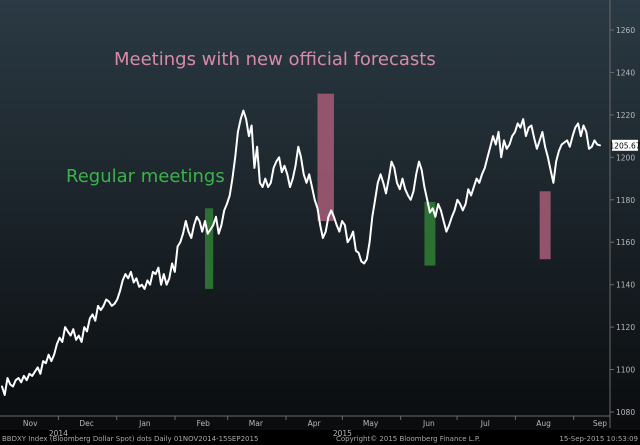 The width and height of the screenshot is (640, 445). I want to click on x-tick-label-sep: Sep, so click(600, 423).